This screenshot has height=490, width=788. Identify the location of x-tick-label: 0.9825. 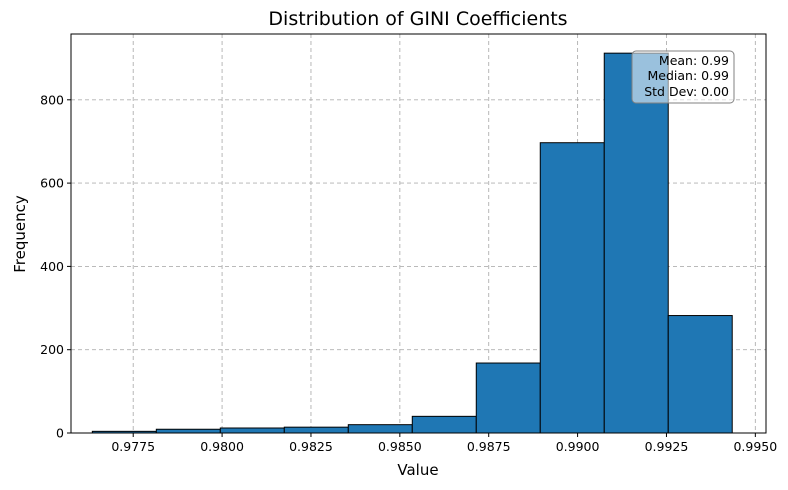
(311, 446).